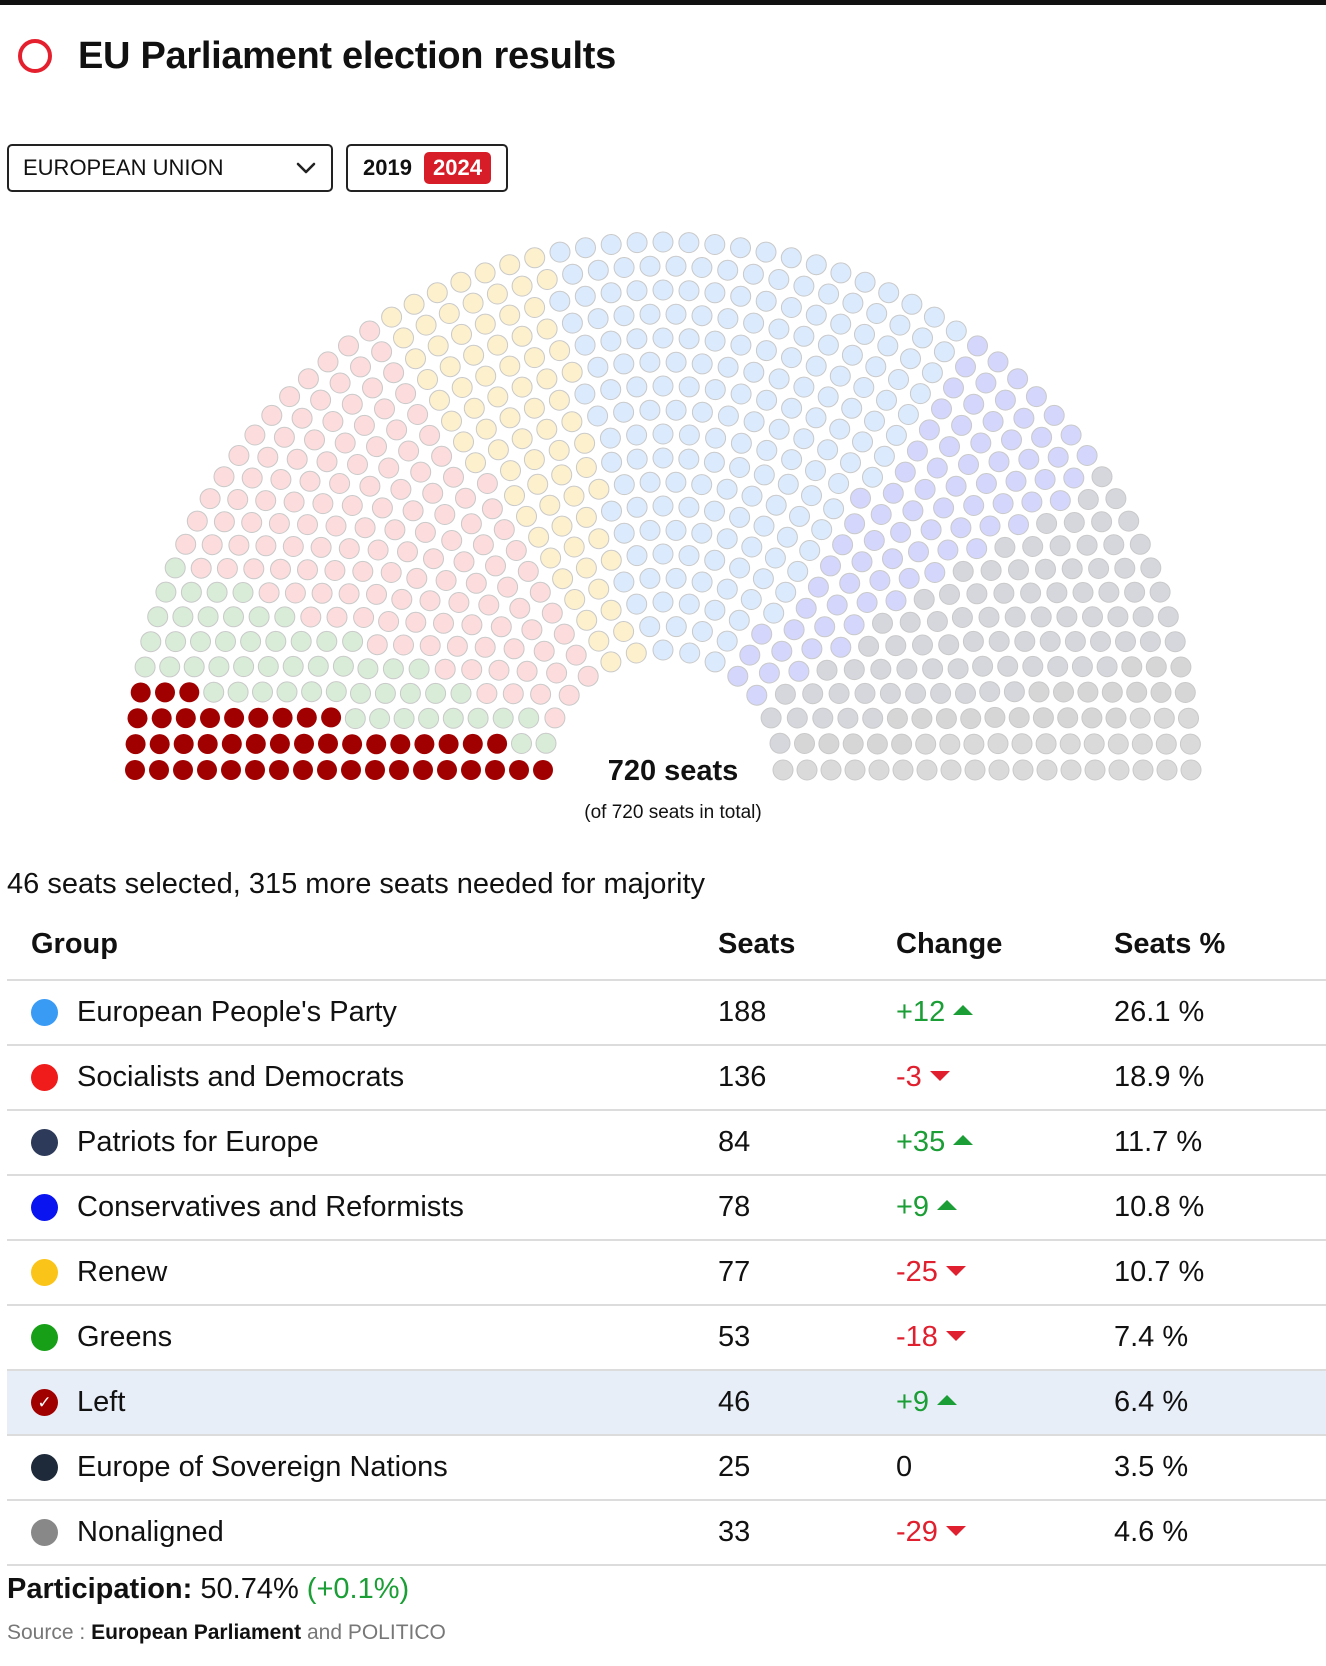 Image resolution: width=1326 pixels, height=1666 pixels. I want to click on table-row: Socialists and Democrats 136 -3 18.9 %, so click(666, 1078).